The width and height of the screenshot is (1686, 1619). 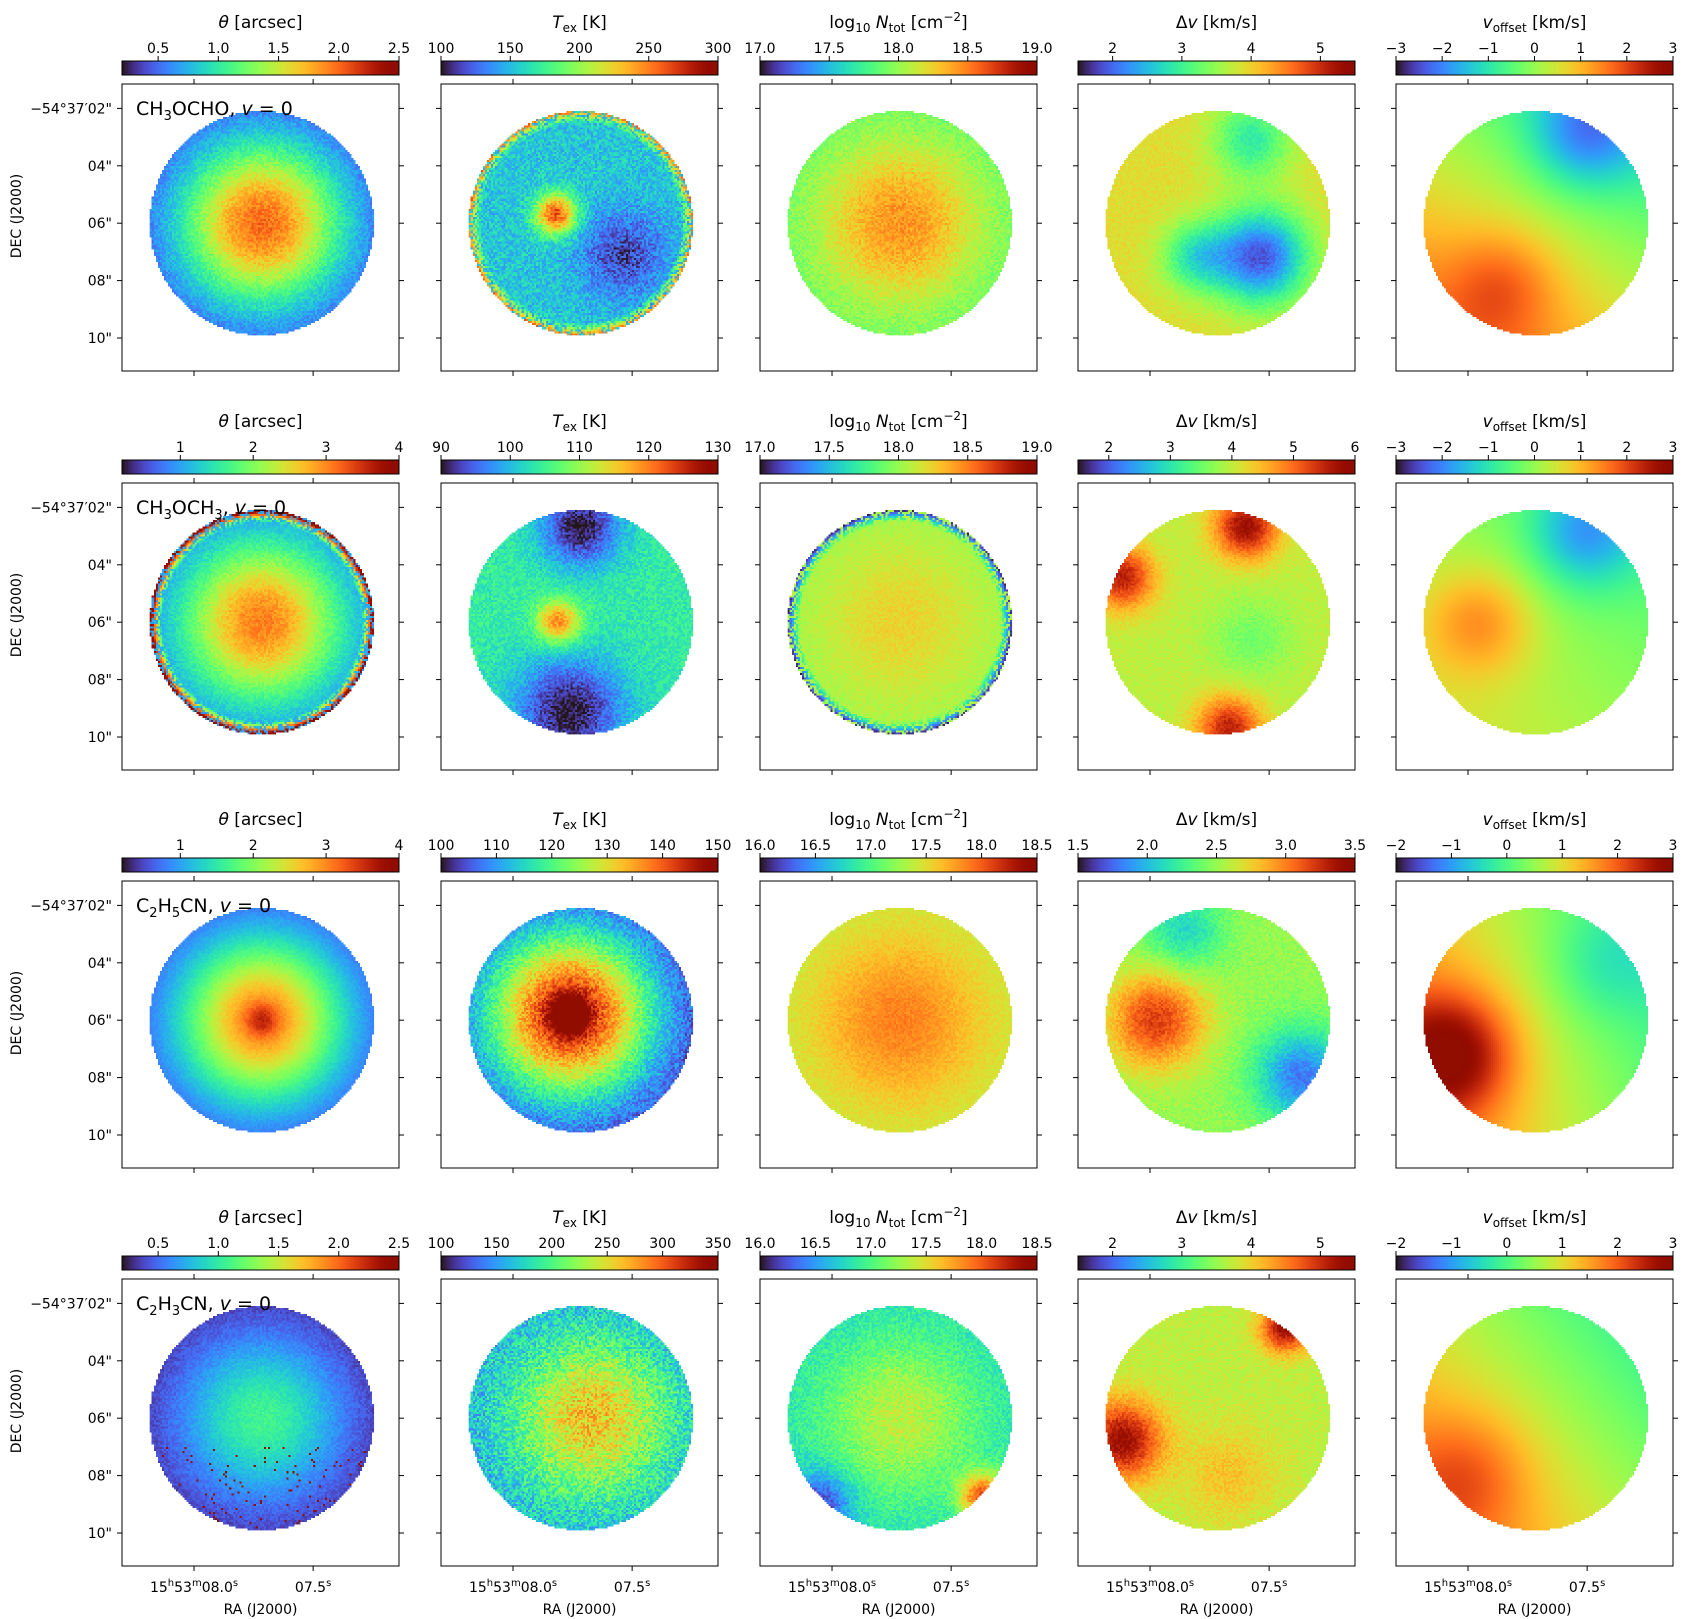 I want to click on y-tick-label: 06", so click(x=100, y=224).